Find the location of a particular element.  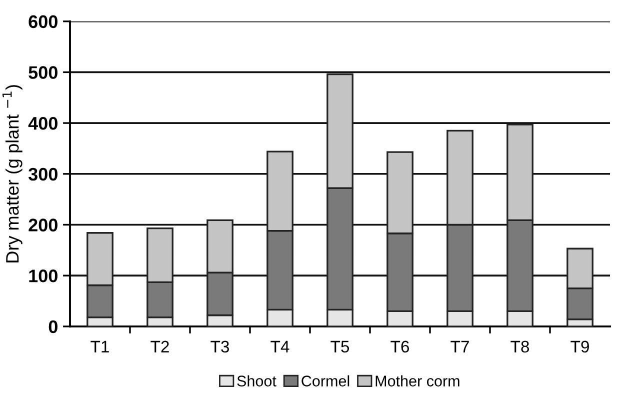

x-tick-label: T2 is located at coordinates (159, 346).